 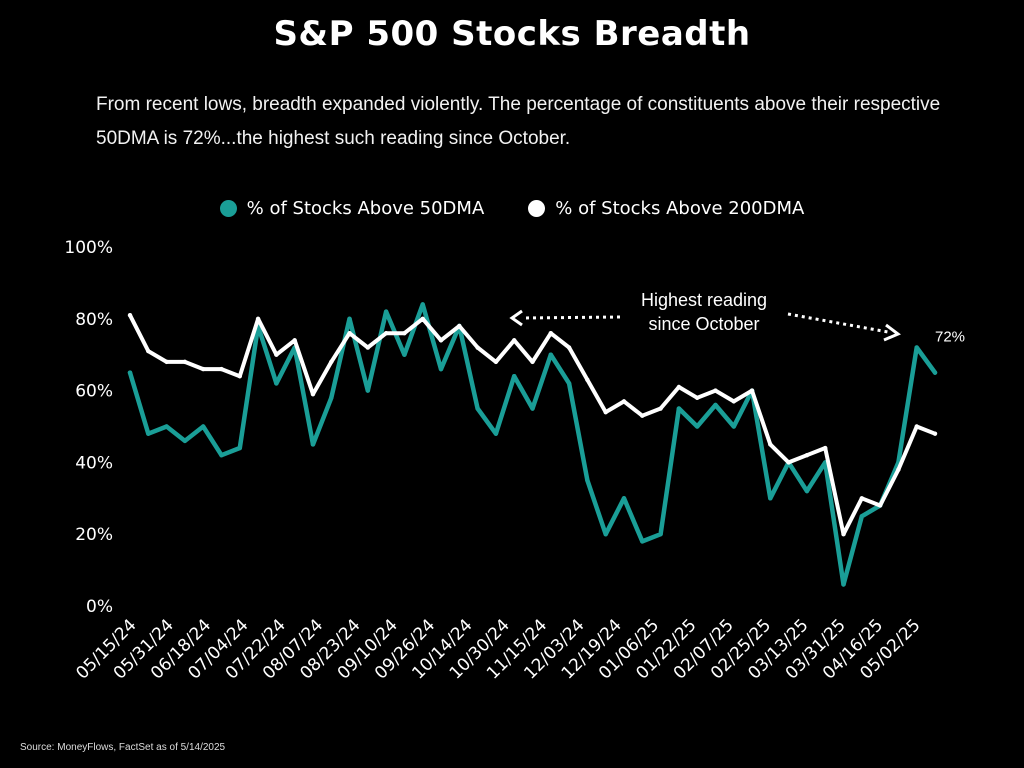 I want to click on annotation-line-2: since October, so click(x=703, y=324).